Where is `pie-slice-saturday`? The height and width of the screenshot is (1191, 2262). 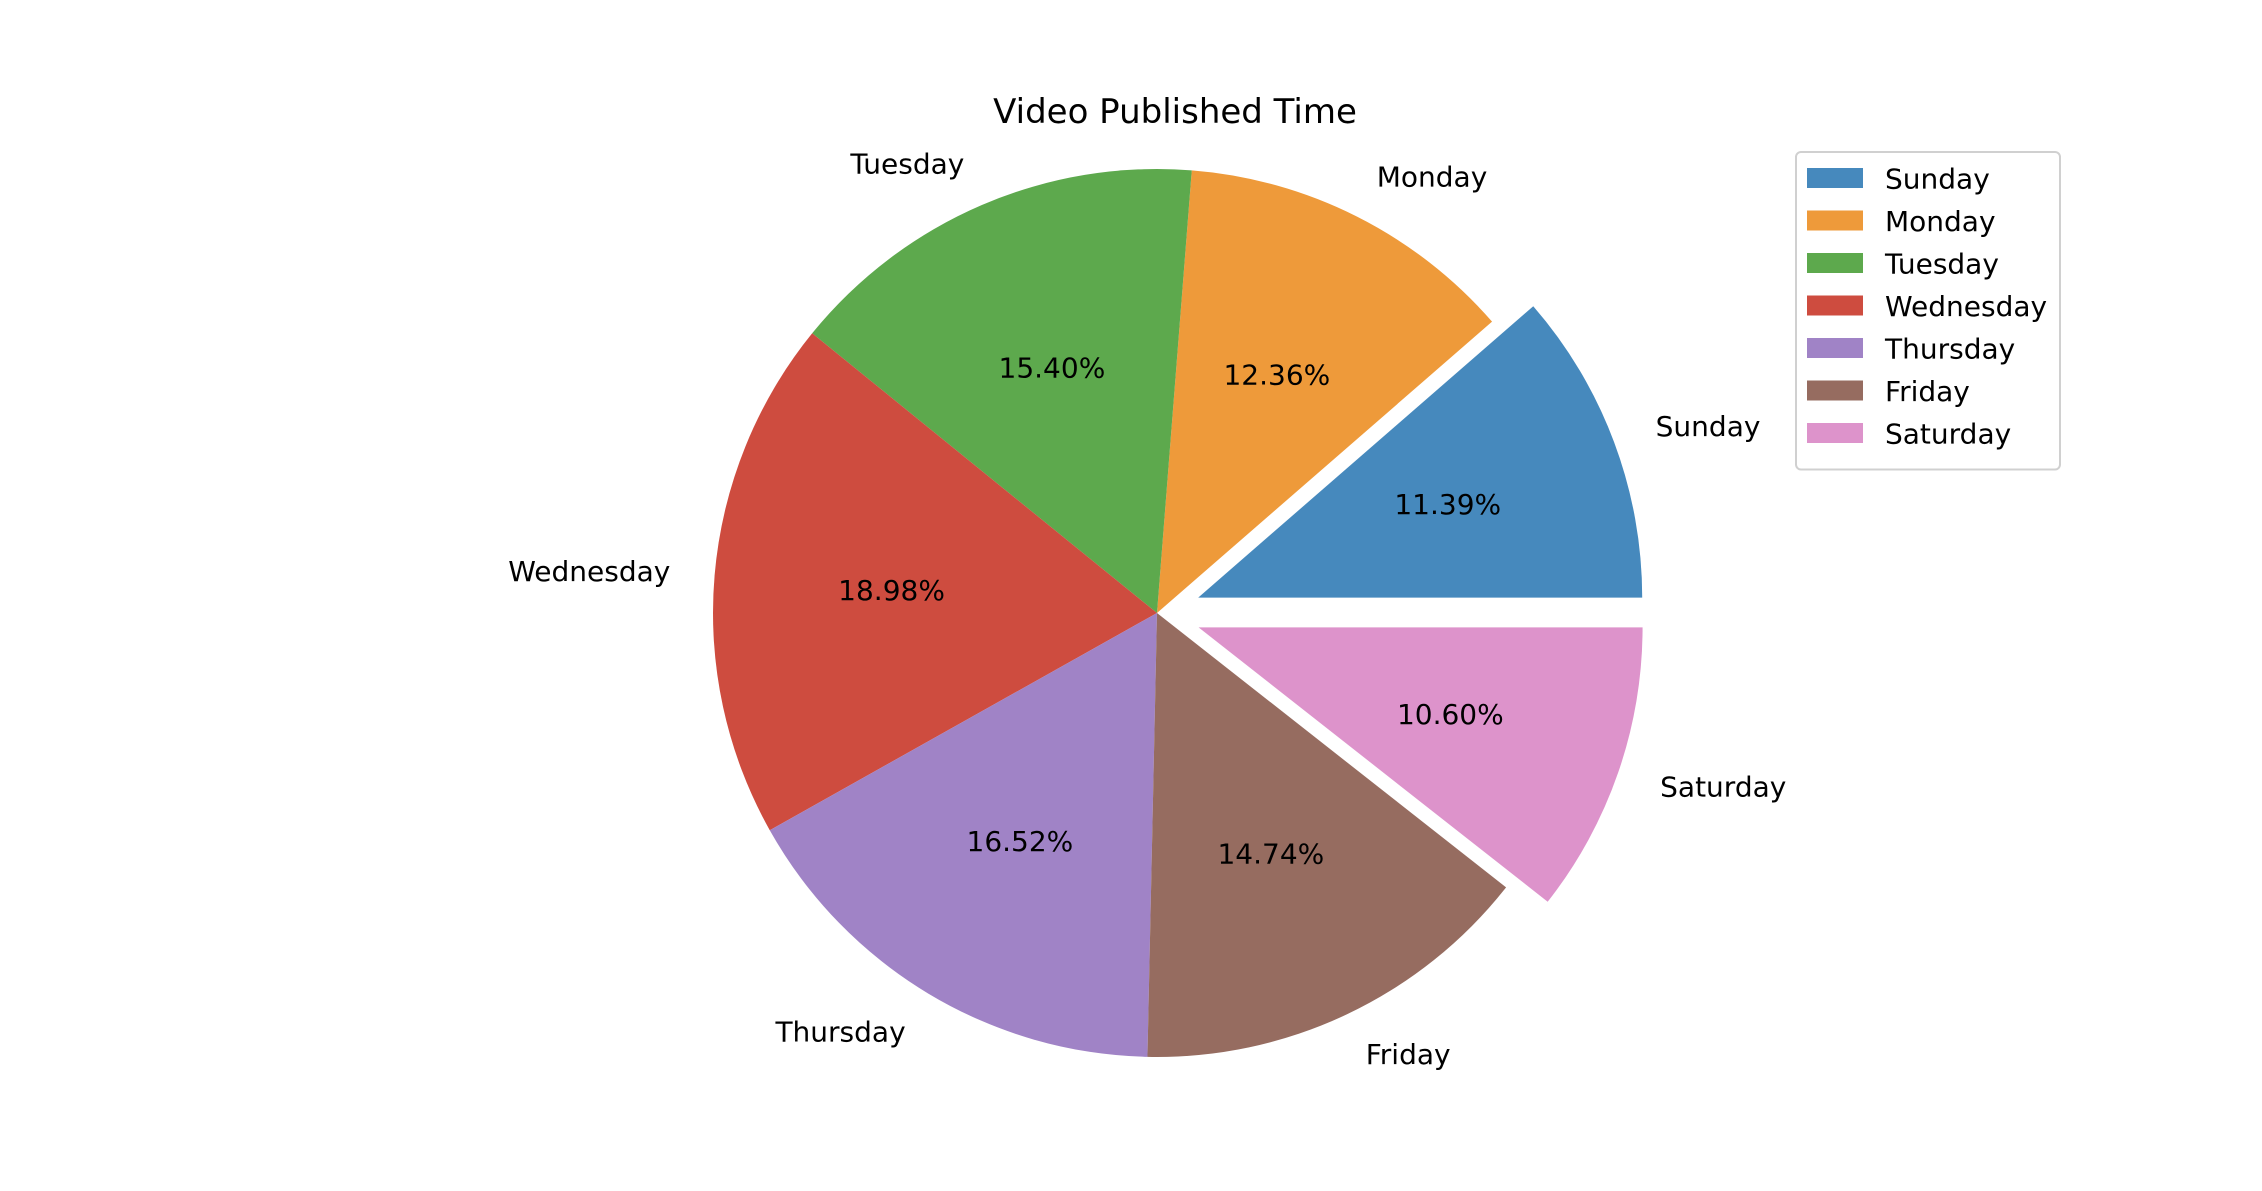
pie-slice-saturday is located at coordinates (1420, 764).